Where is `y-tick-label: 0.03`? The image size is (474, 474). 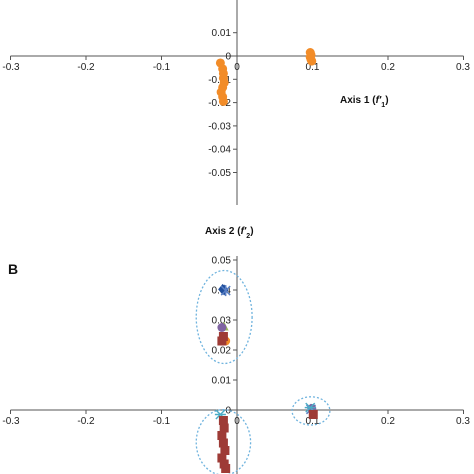
y-tick-label: 0.03 is located at coordinates (222, 321).